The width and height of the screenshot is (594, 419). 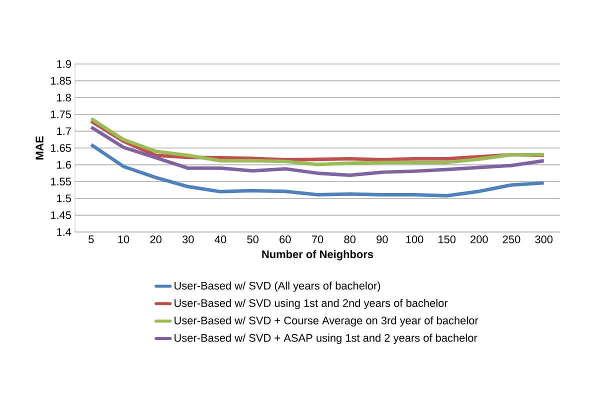 I want to click on y-tick-label: 1.85, so click(x=61, y=80).